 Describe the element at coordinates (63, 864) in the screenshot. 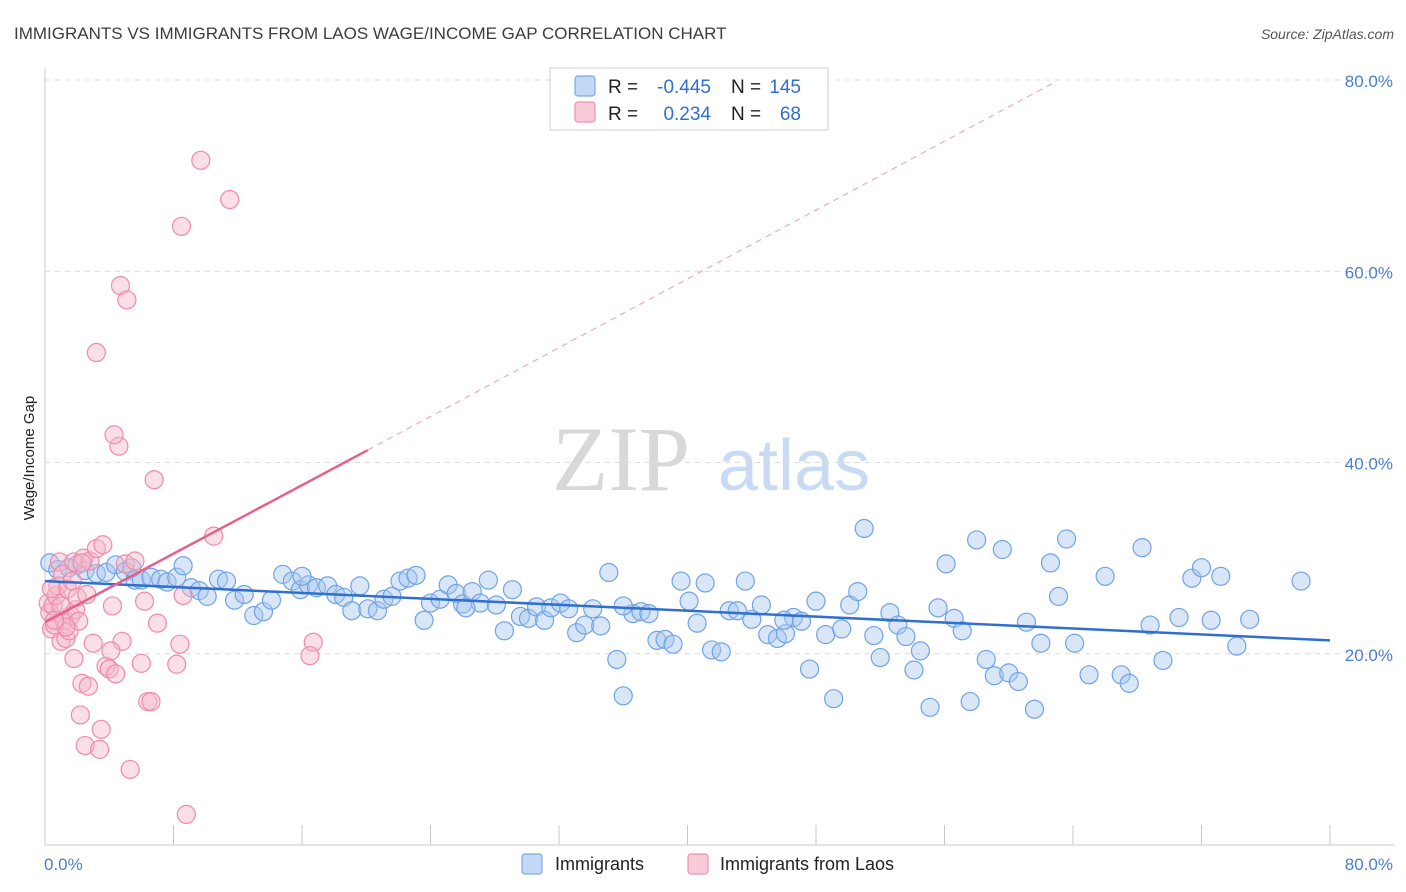

I see `x-tick-label-min: 0.0%` at that location.